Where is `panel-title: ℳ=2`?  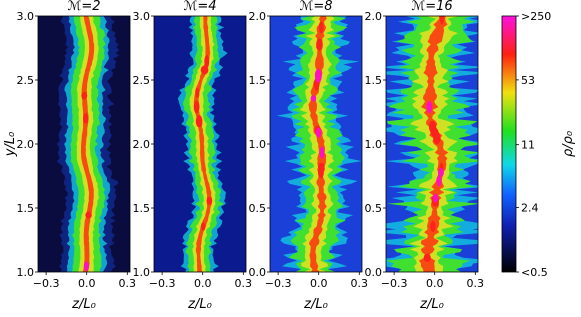 panel-title: ℳ=2 is located at coordinates (83, 7).